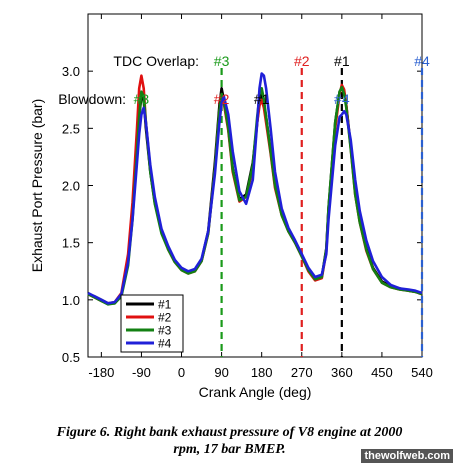 The width and height of the screenshot is (459, 467). Describe the element at coordinates (71, 357) in the screenshot. I see `y-tick-label: 0.5` at that location.